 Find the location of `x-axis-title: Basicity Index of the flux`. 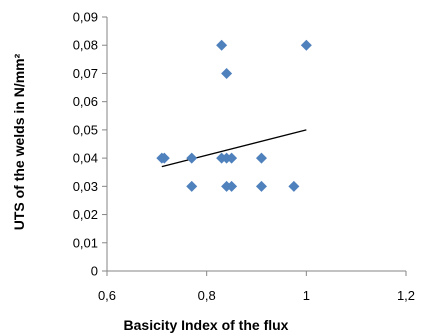

x-axis-title: Basicity Index of the flux is located at coordinates (206, 325).